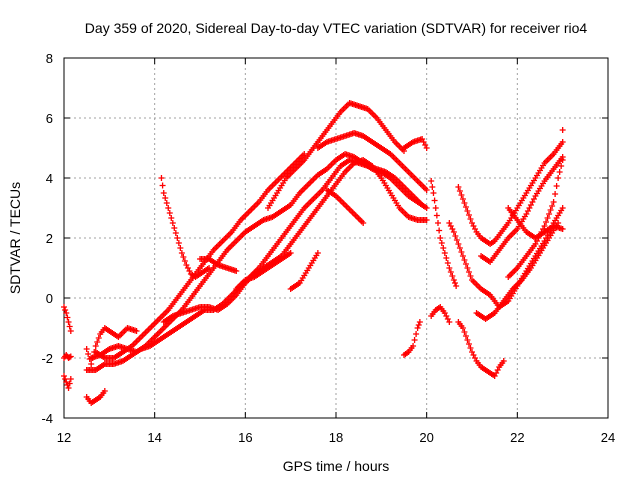  I want to click on y-tick-label: 0, so click(49, 298).